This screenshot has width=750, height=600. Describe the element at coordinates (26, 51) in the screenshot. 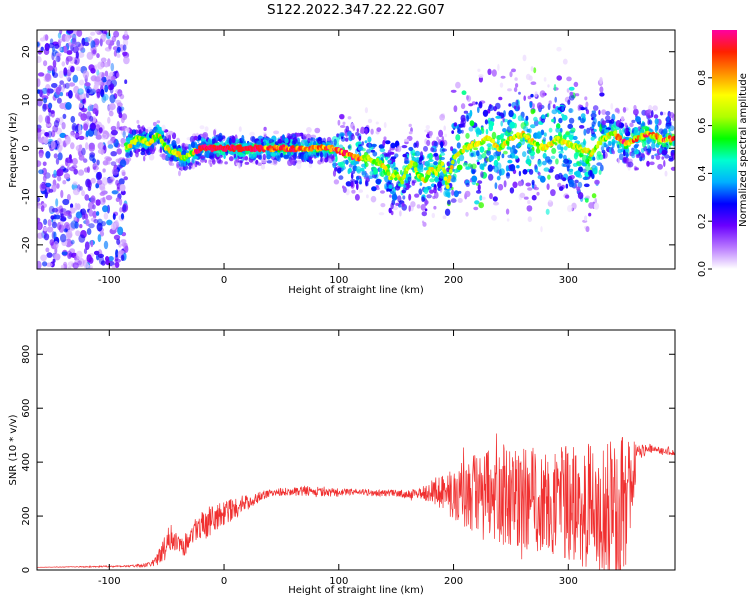

I see `y-tick-label: 20` at that location.